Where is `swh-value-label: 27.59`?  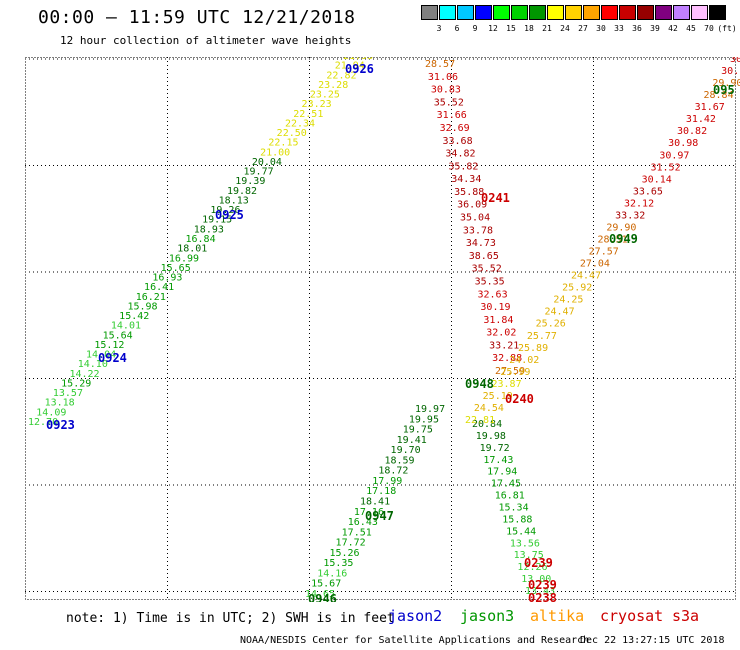
swh-value-label: 27.59 is located at coordinates (510, 371).